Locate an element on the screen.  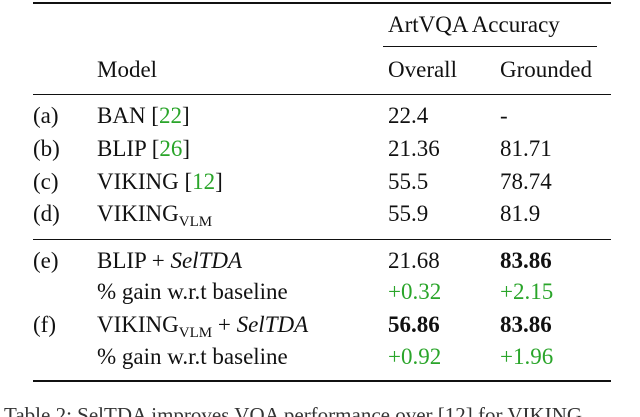
model: BLIP [26] is located at coordinates (143, 149).